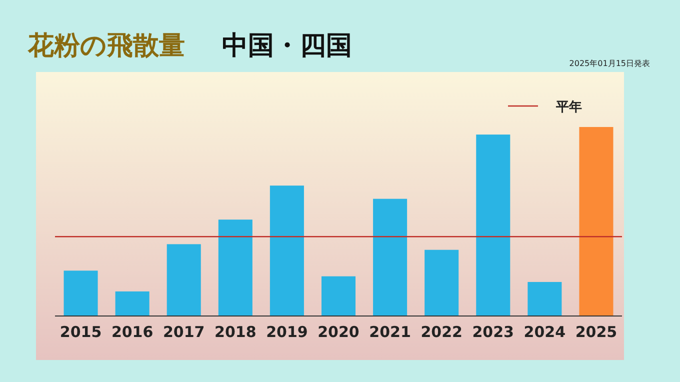  I want to click on x-tick-label: 2018, so click(235, 332).